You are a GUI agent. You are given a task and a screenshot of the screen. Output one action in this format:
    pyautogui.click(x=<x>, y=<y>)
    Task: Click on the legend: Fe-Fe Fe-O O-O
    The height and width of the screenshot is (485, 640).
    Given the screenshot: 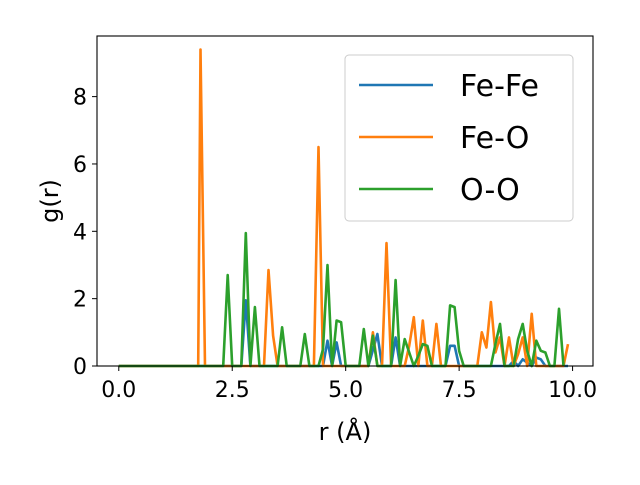 What is the action you would take?
    pyautogui.click(x=459, y=138)
    